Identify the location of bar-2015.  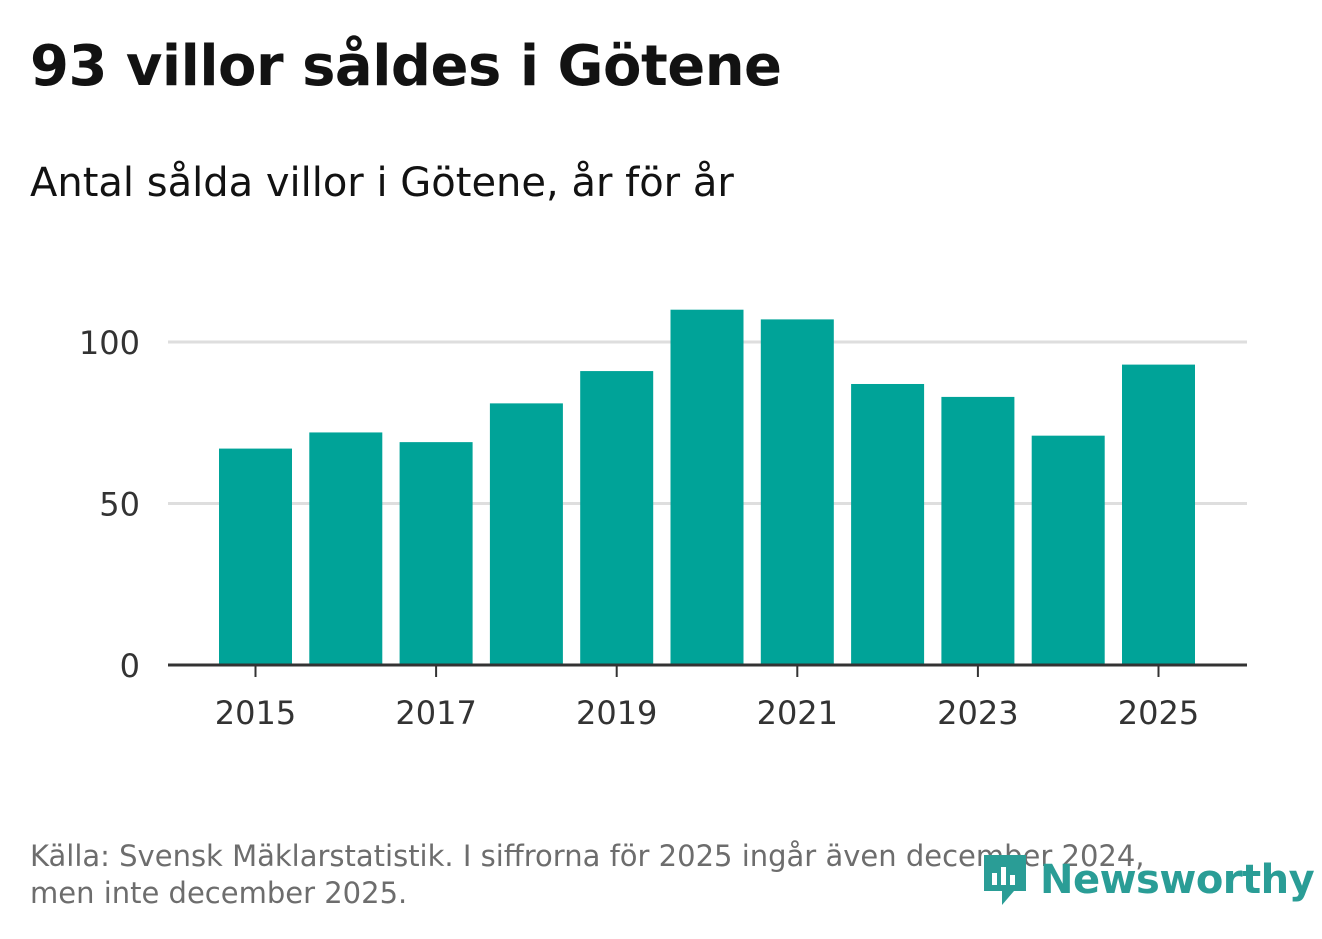
(255, 556).